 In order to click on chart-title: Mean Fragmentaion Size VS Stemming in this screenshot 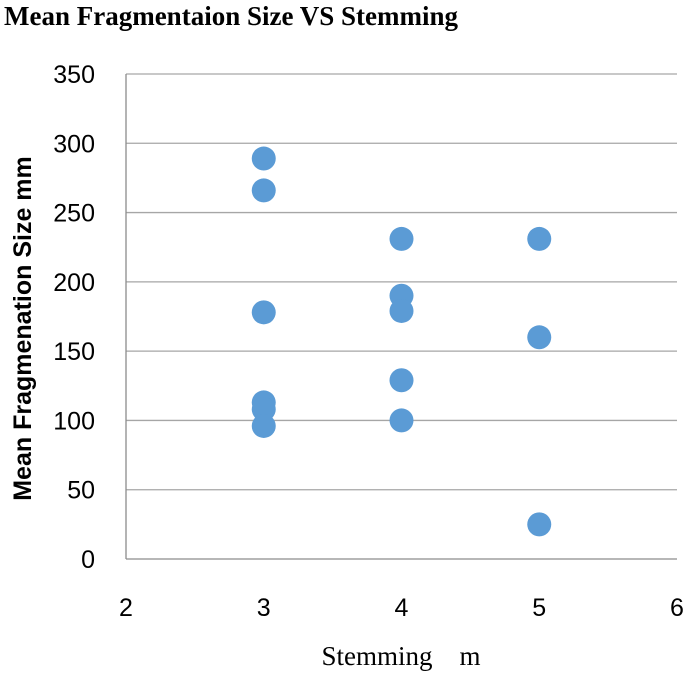, I will do `click(231, 16)`.